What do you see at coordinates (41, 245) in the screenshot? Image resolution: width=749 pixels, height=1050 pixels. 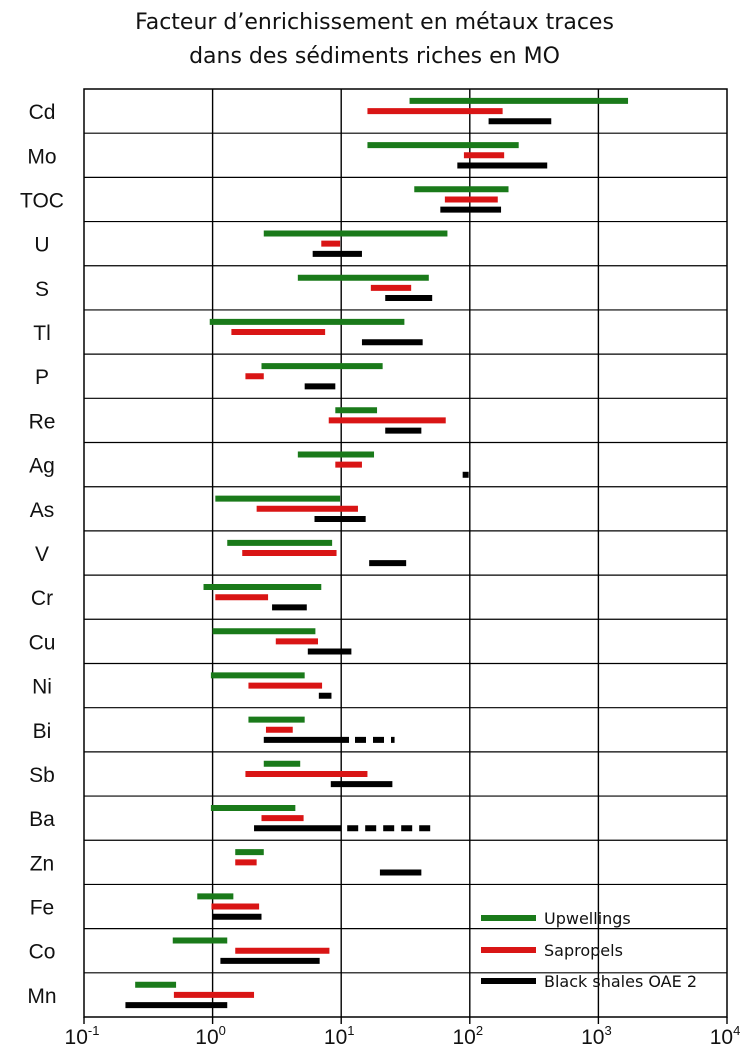 I see `row-label-u: U` at bounding box center [41, 245].